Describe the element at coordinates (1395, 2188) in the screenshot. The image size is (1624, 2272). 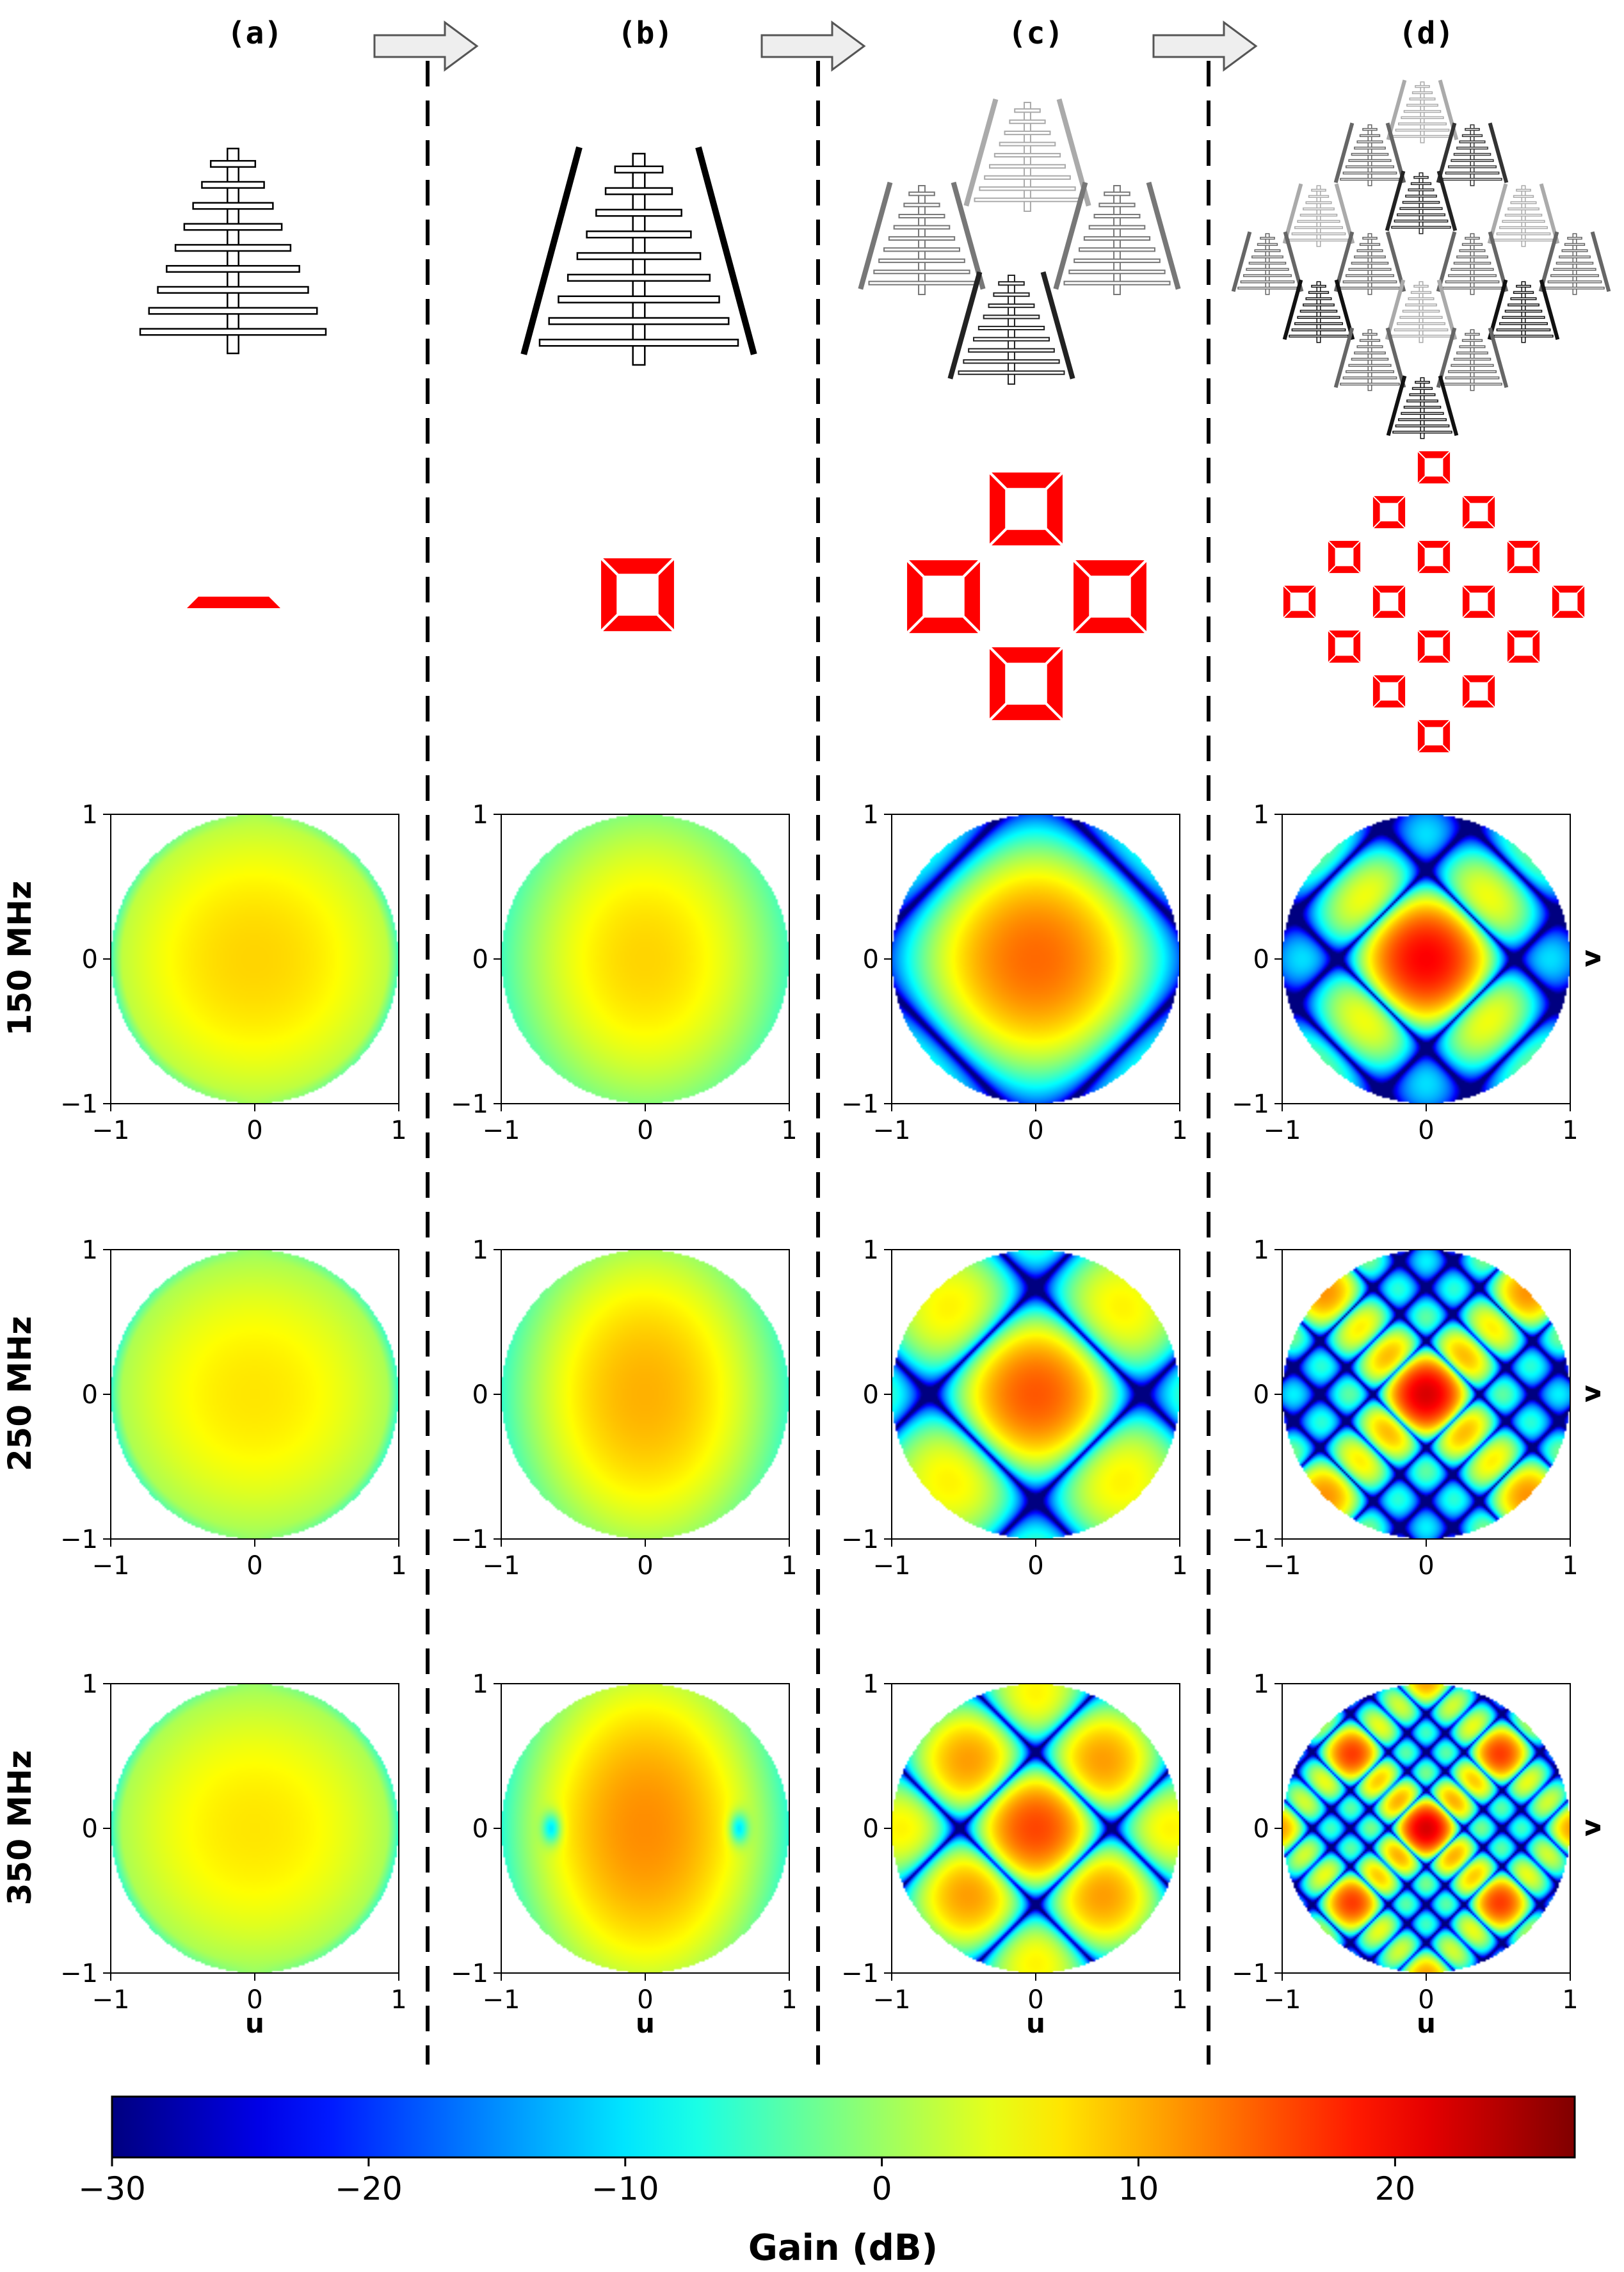
I see `colorbar-tick-label: 20` at that location.